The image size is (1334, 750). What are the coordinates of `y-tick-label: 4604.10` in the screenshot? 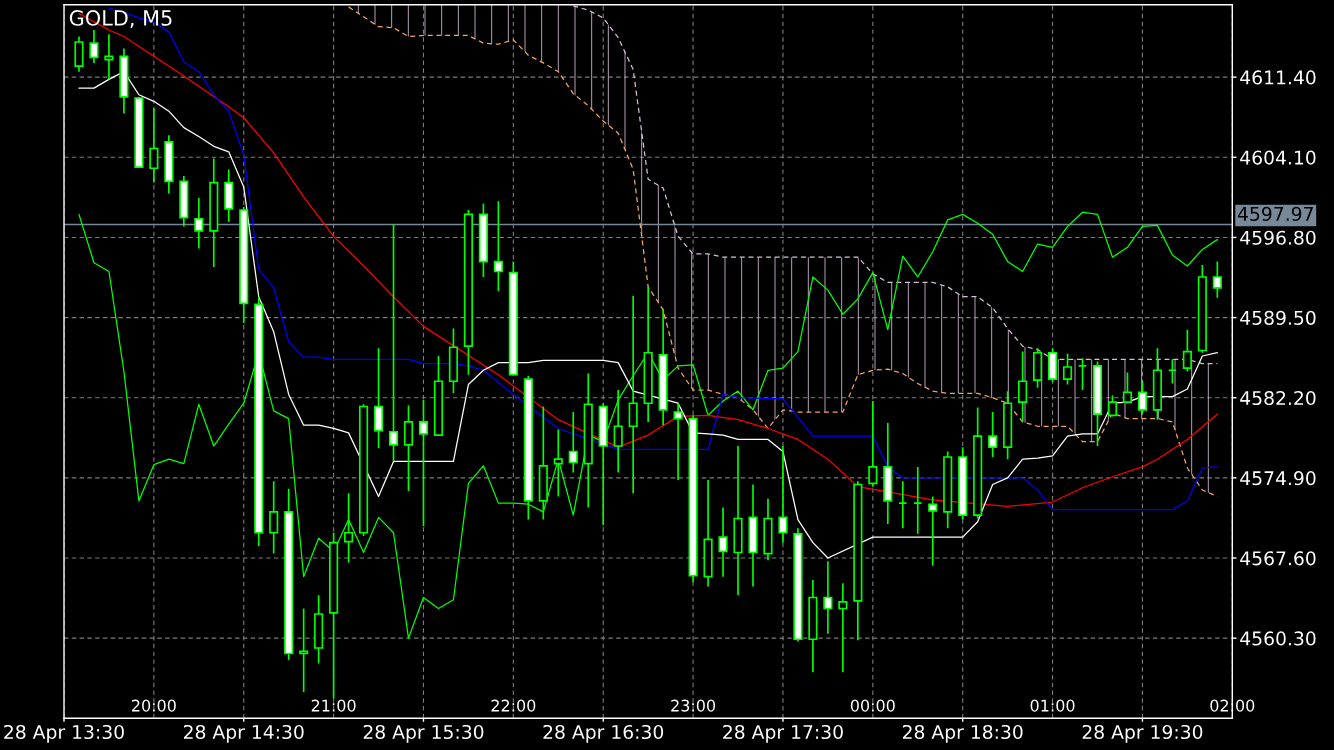 It's located at (1278, 157).